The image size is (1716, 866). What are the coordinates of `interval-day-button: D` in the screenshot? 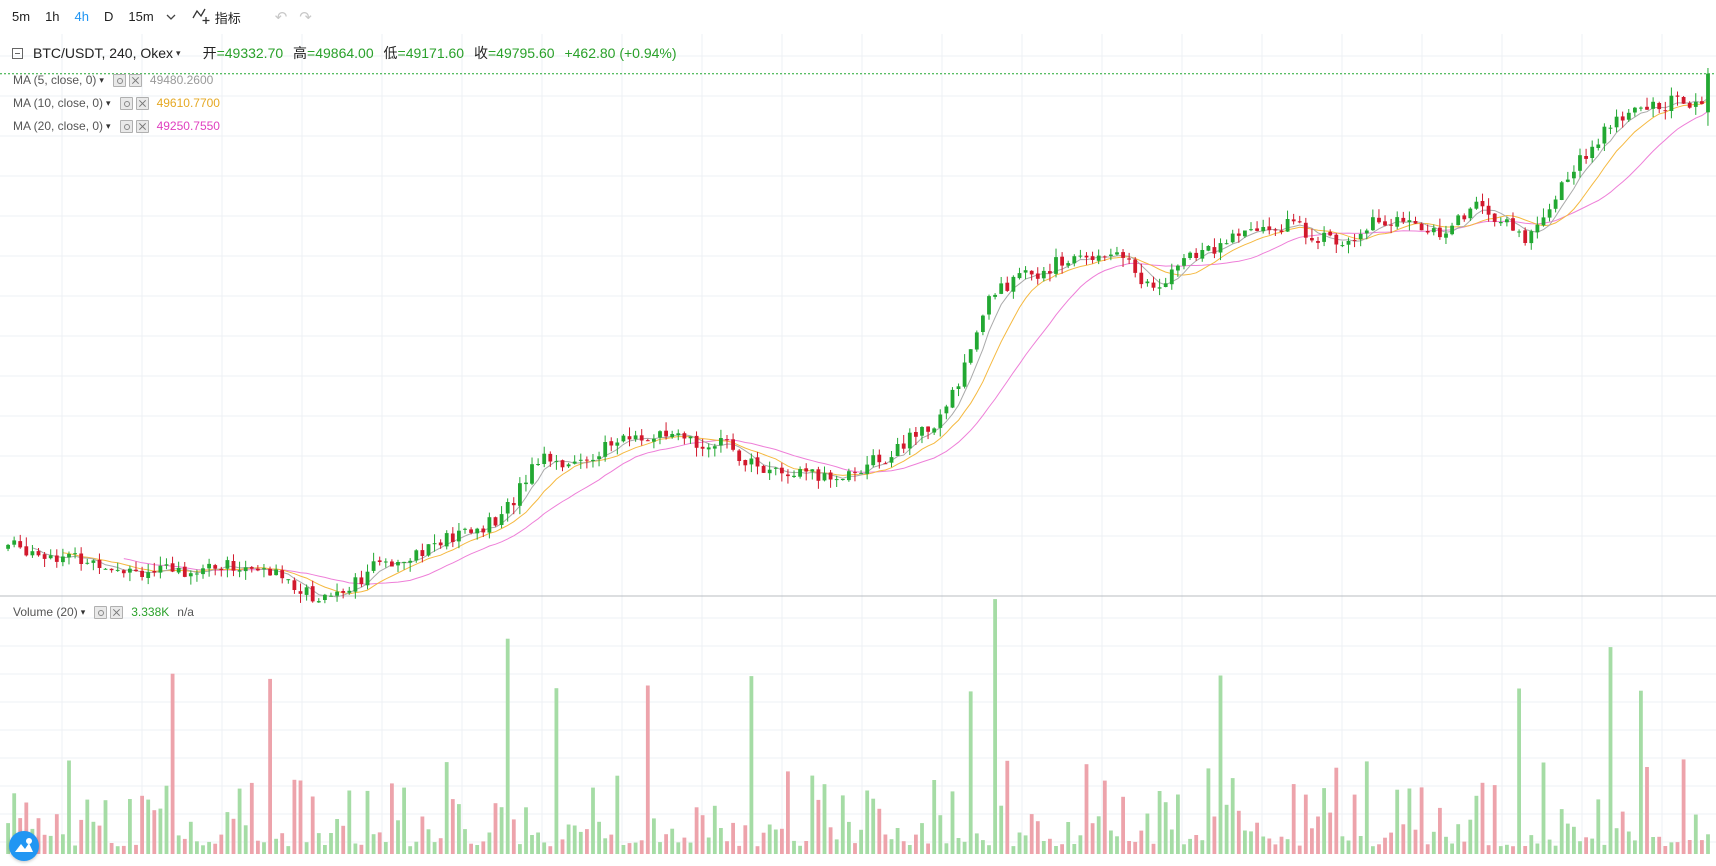 It's located at (109, 16).